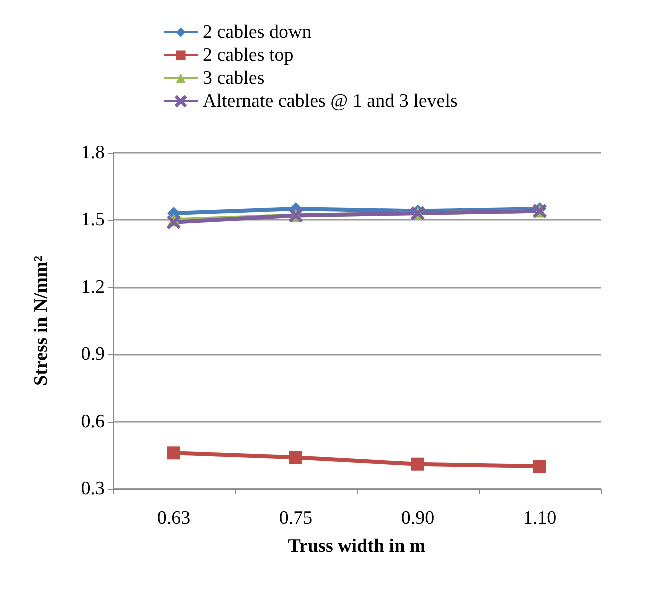 The width and height of the screenshot is (645, 591). I want to click on y-tick-label: 1.8, so click(93, 153).